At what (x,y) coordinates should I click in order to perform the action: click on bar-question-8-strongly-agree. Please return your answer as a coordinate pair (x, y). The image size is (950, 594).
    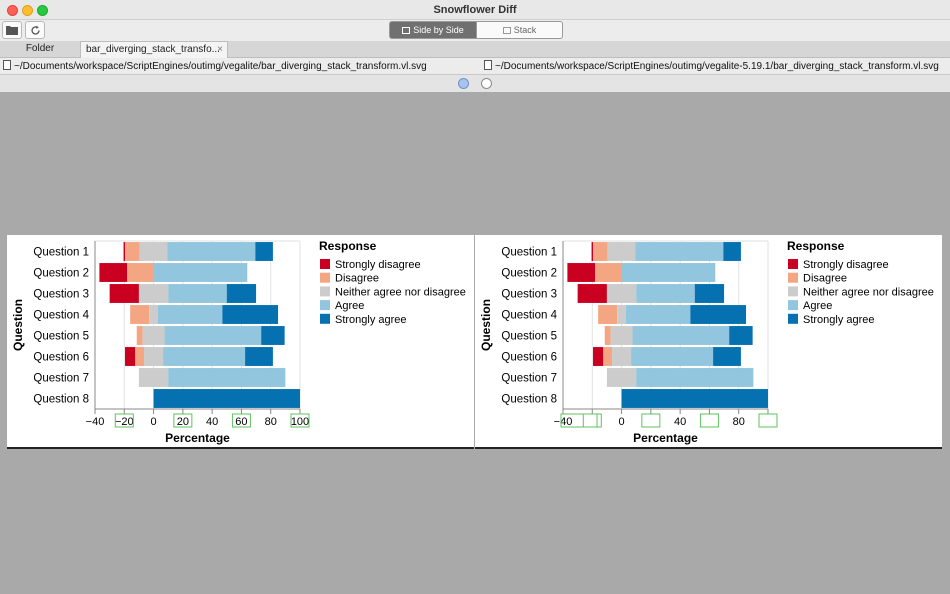
    Looking at the image, I should click on (694, 398).